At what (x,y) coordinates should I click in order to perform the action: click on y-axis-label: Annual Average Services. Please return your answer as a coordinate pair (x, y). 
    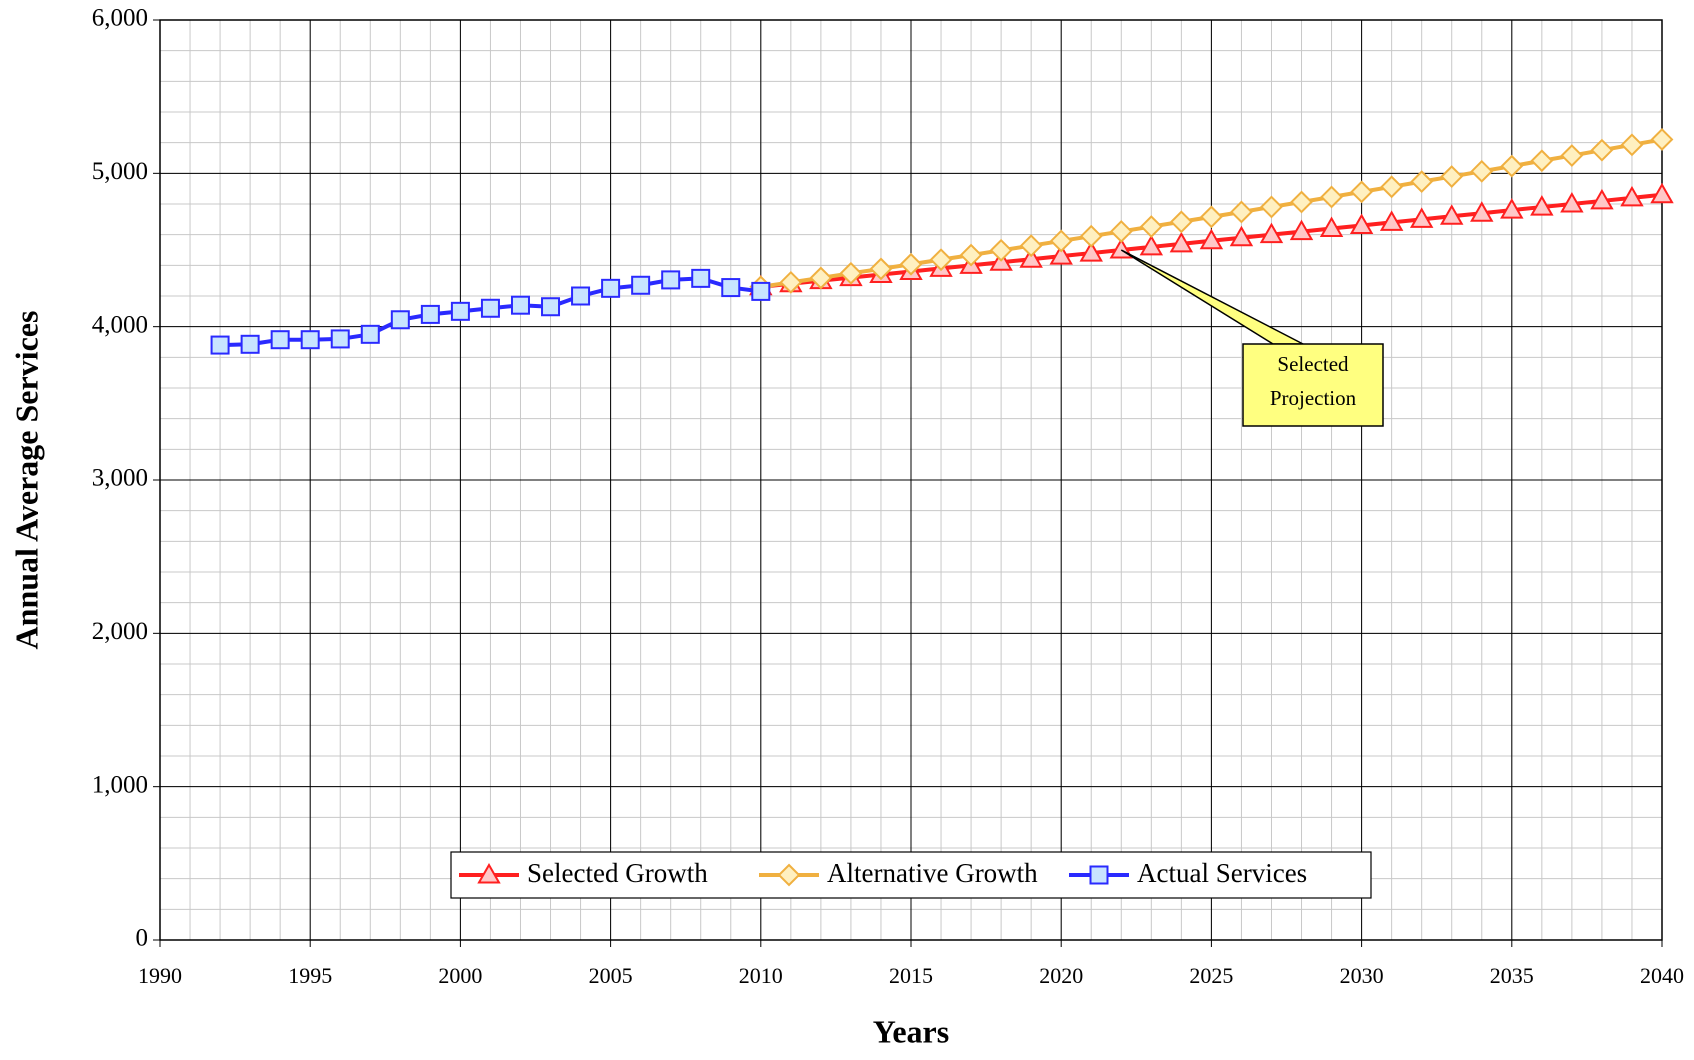
    Looking at the image, I should click on (26, 480).